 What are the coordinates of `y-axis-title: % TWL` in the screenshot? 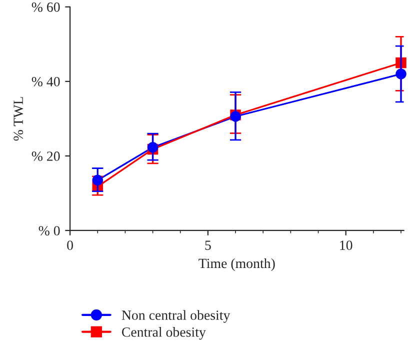 It's located at (19, 119).